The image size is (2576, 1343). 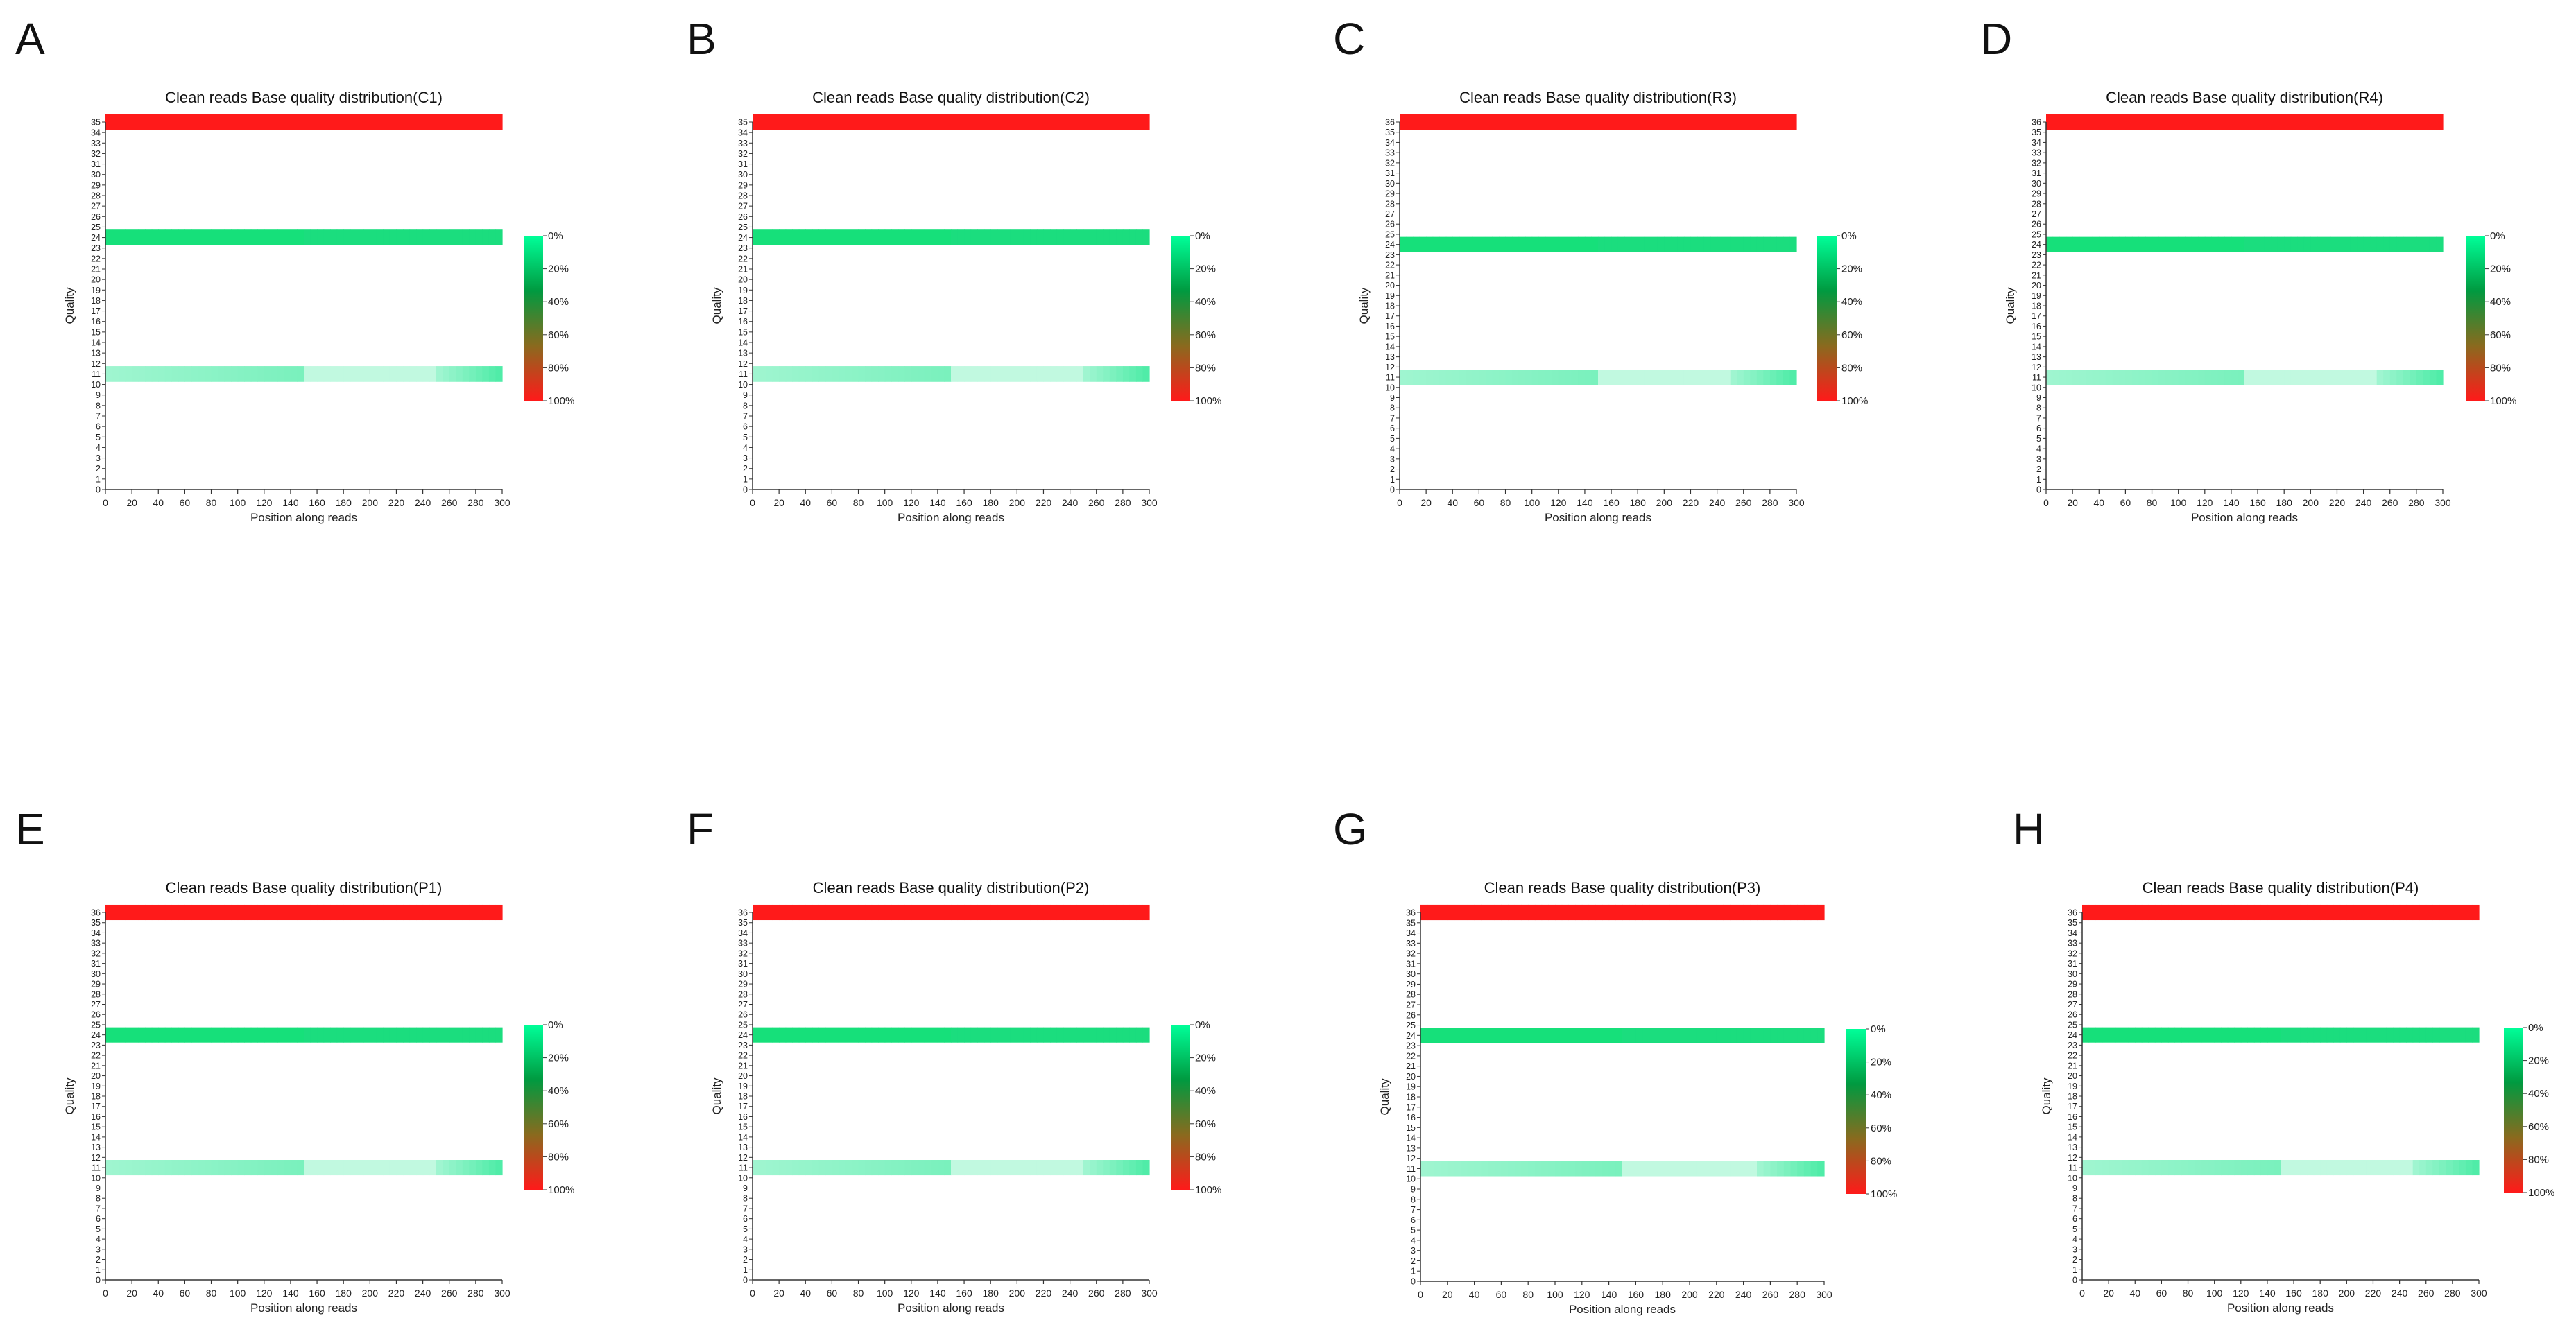 What do you see at coordinates (1202, 236) in the screenshot?
I see `colorbar-label: 0%` at bounding box center [1202, 236].